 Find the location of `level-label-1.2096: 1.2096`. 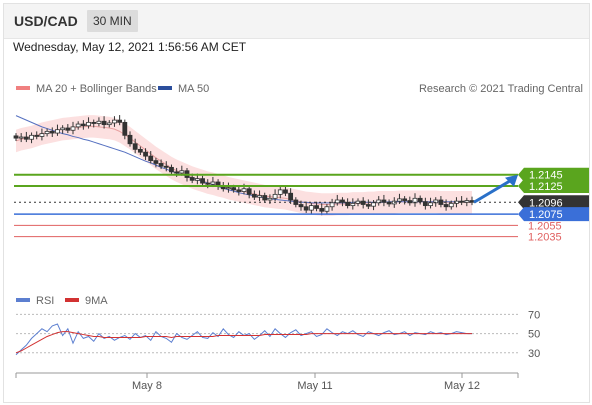

level-label-1.2096: 1.2096 is located at coordinates (546, 203).